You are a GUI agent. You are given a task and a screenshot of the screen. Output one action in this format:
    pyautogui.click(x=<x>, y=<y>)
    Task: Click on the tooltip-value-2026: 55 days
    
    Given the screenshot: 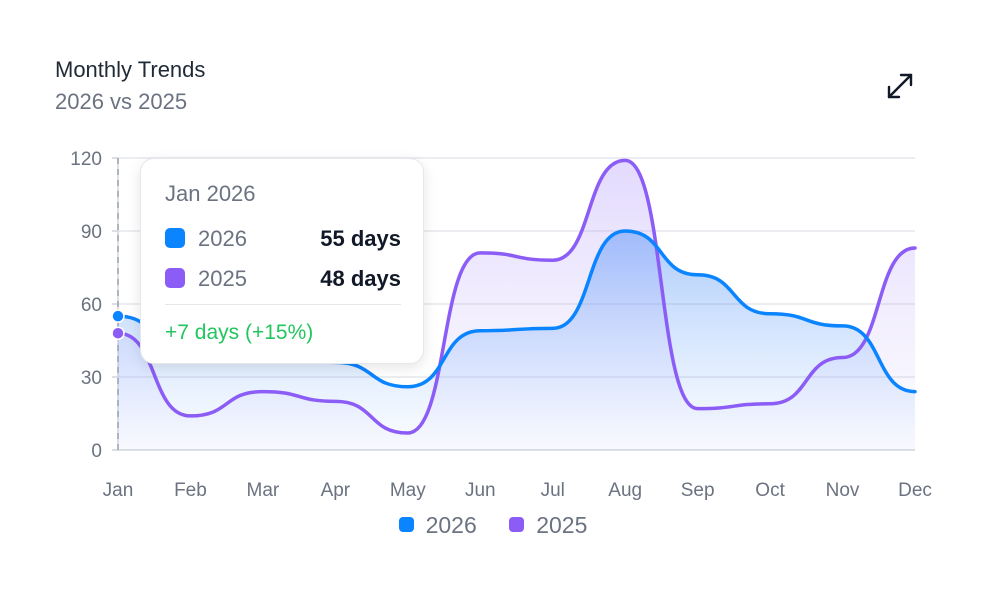 What is the action you would take?
    pyautogui.click(x=360, y=238)
    